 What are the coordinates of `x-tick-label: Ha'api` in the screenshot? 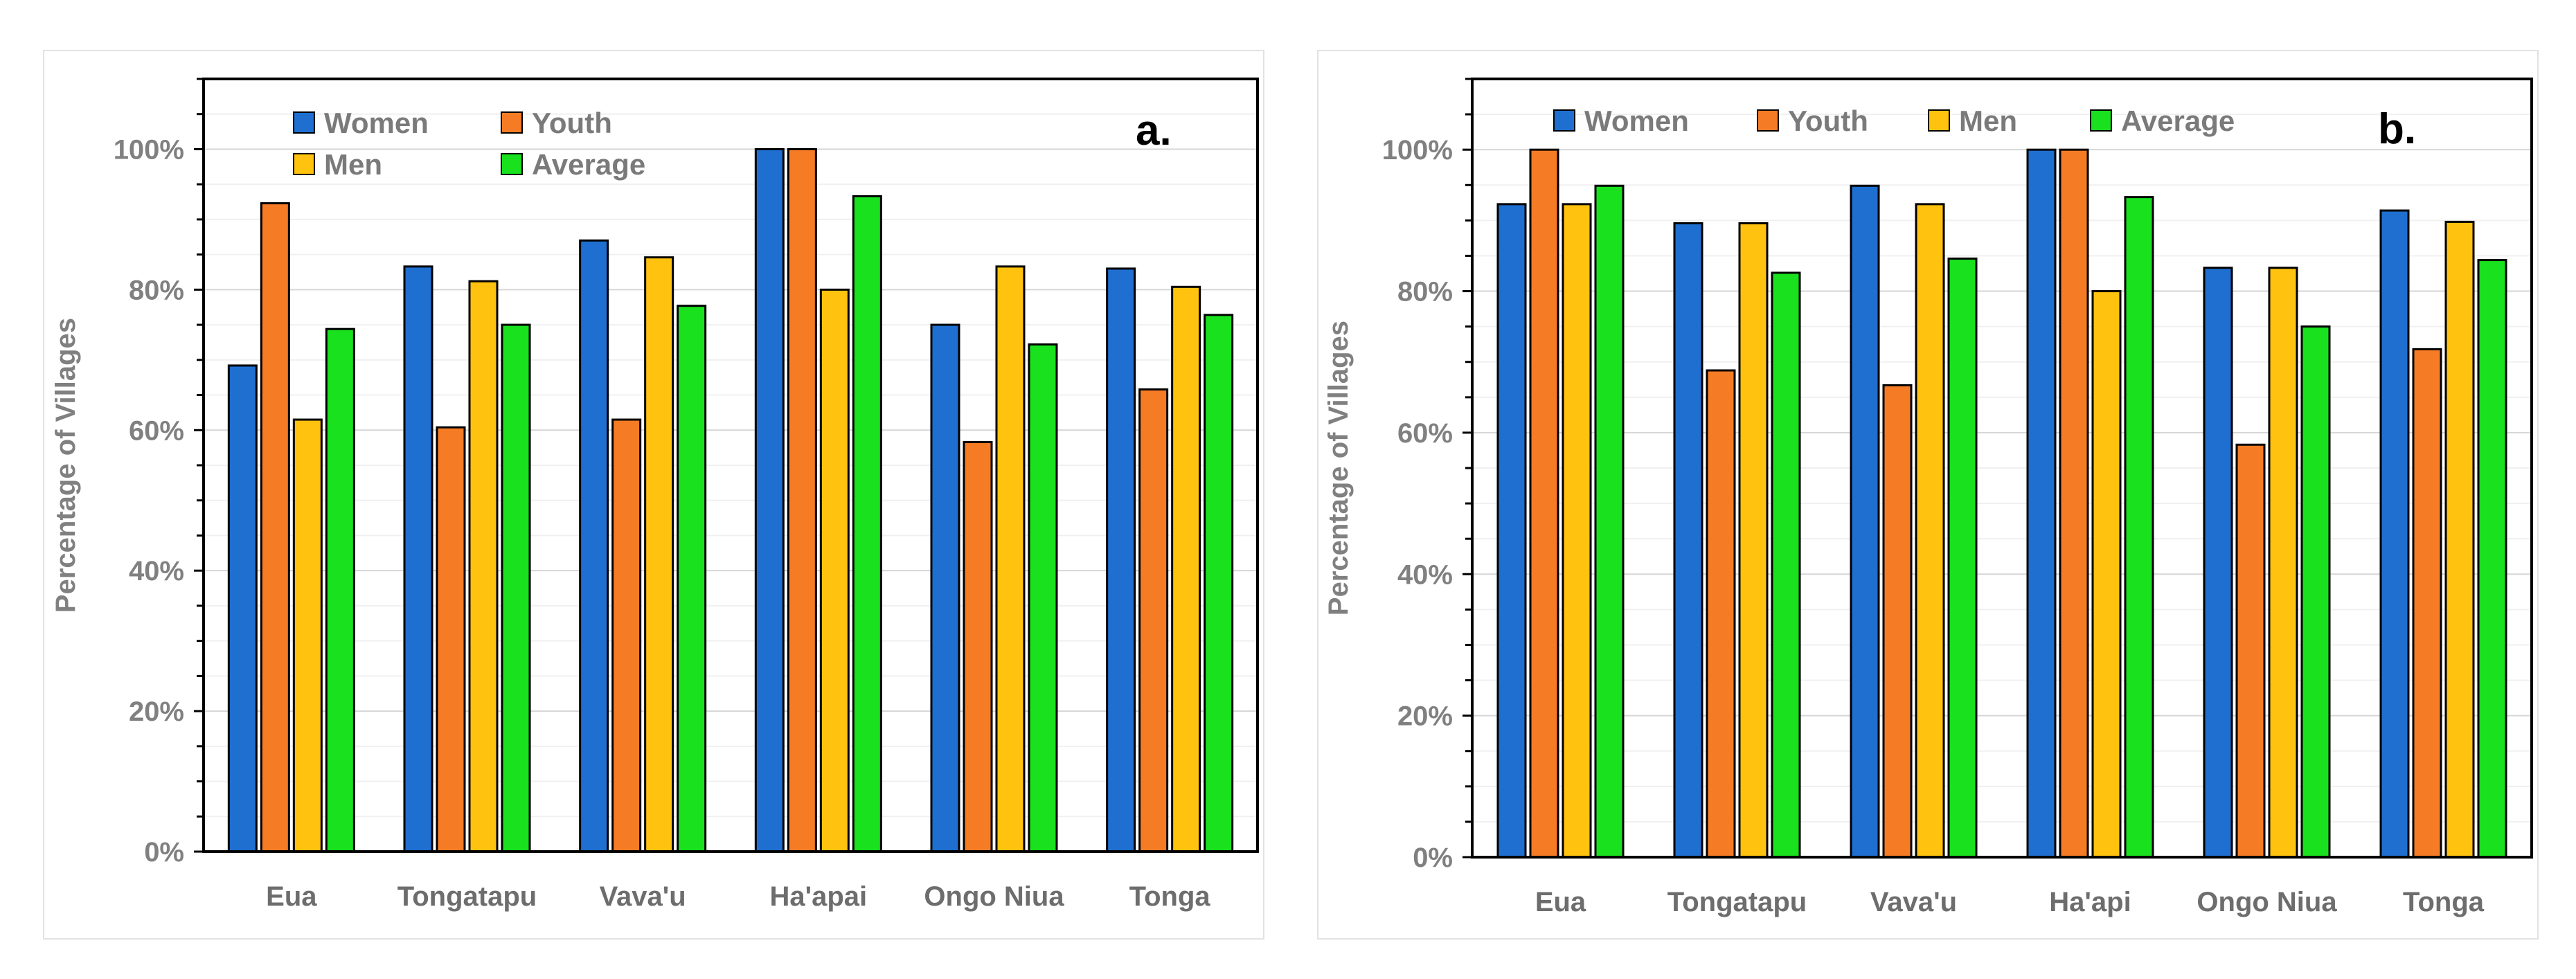 It's located at (2090, 902).